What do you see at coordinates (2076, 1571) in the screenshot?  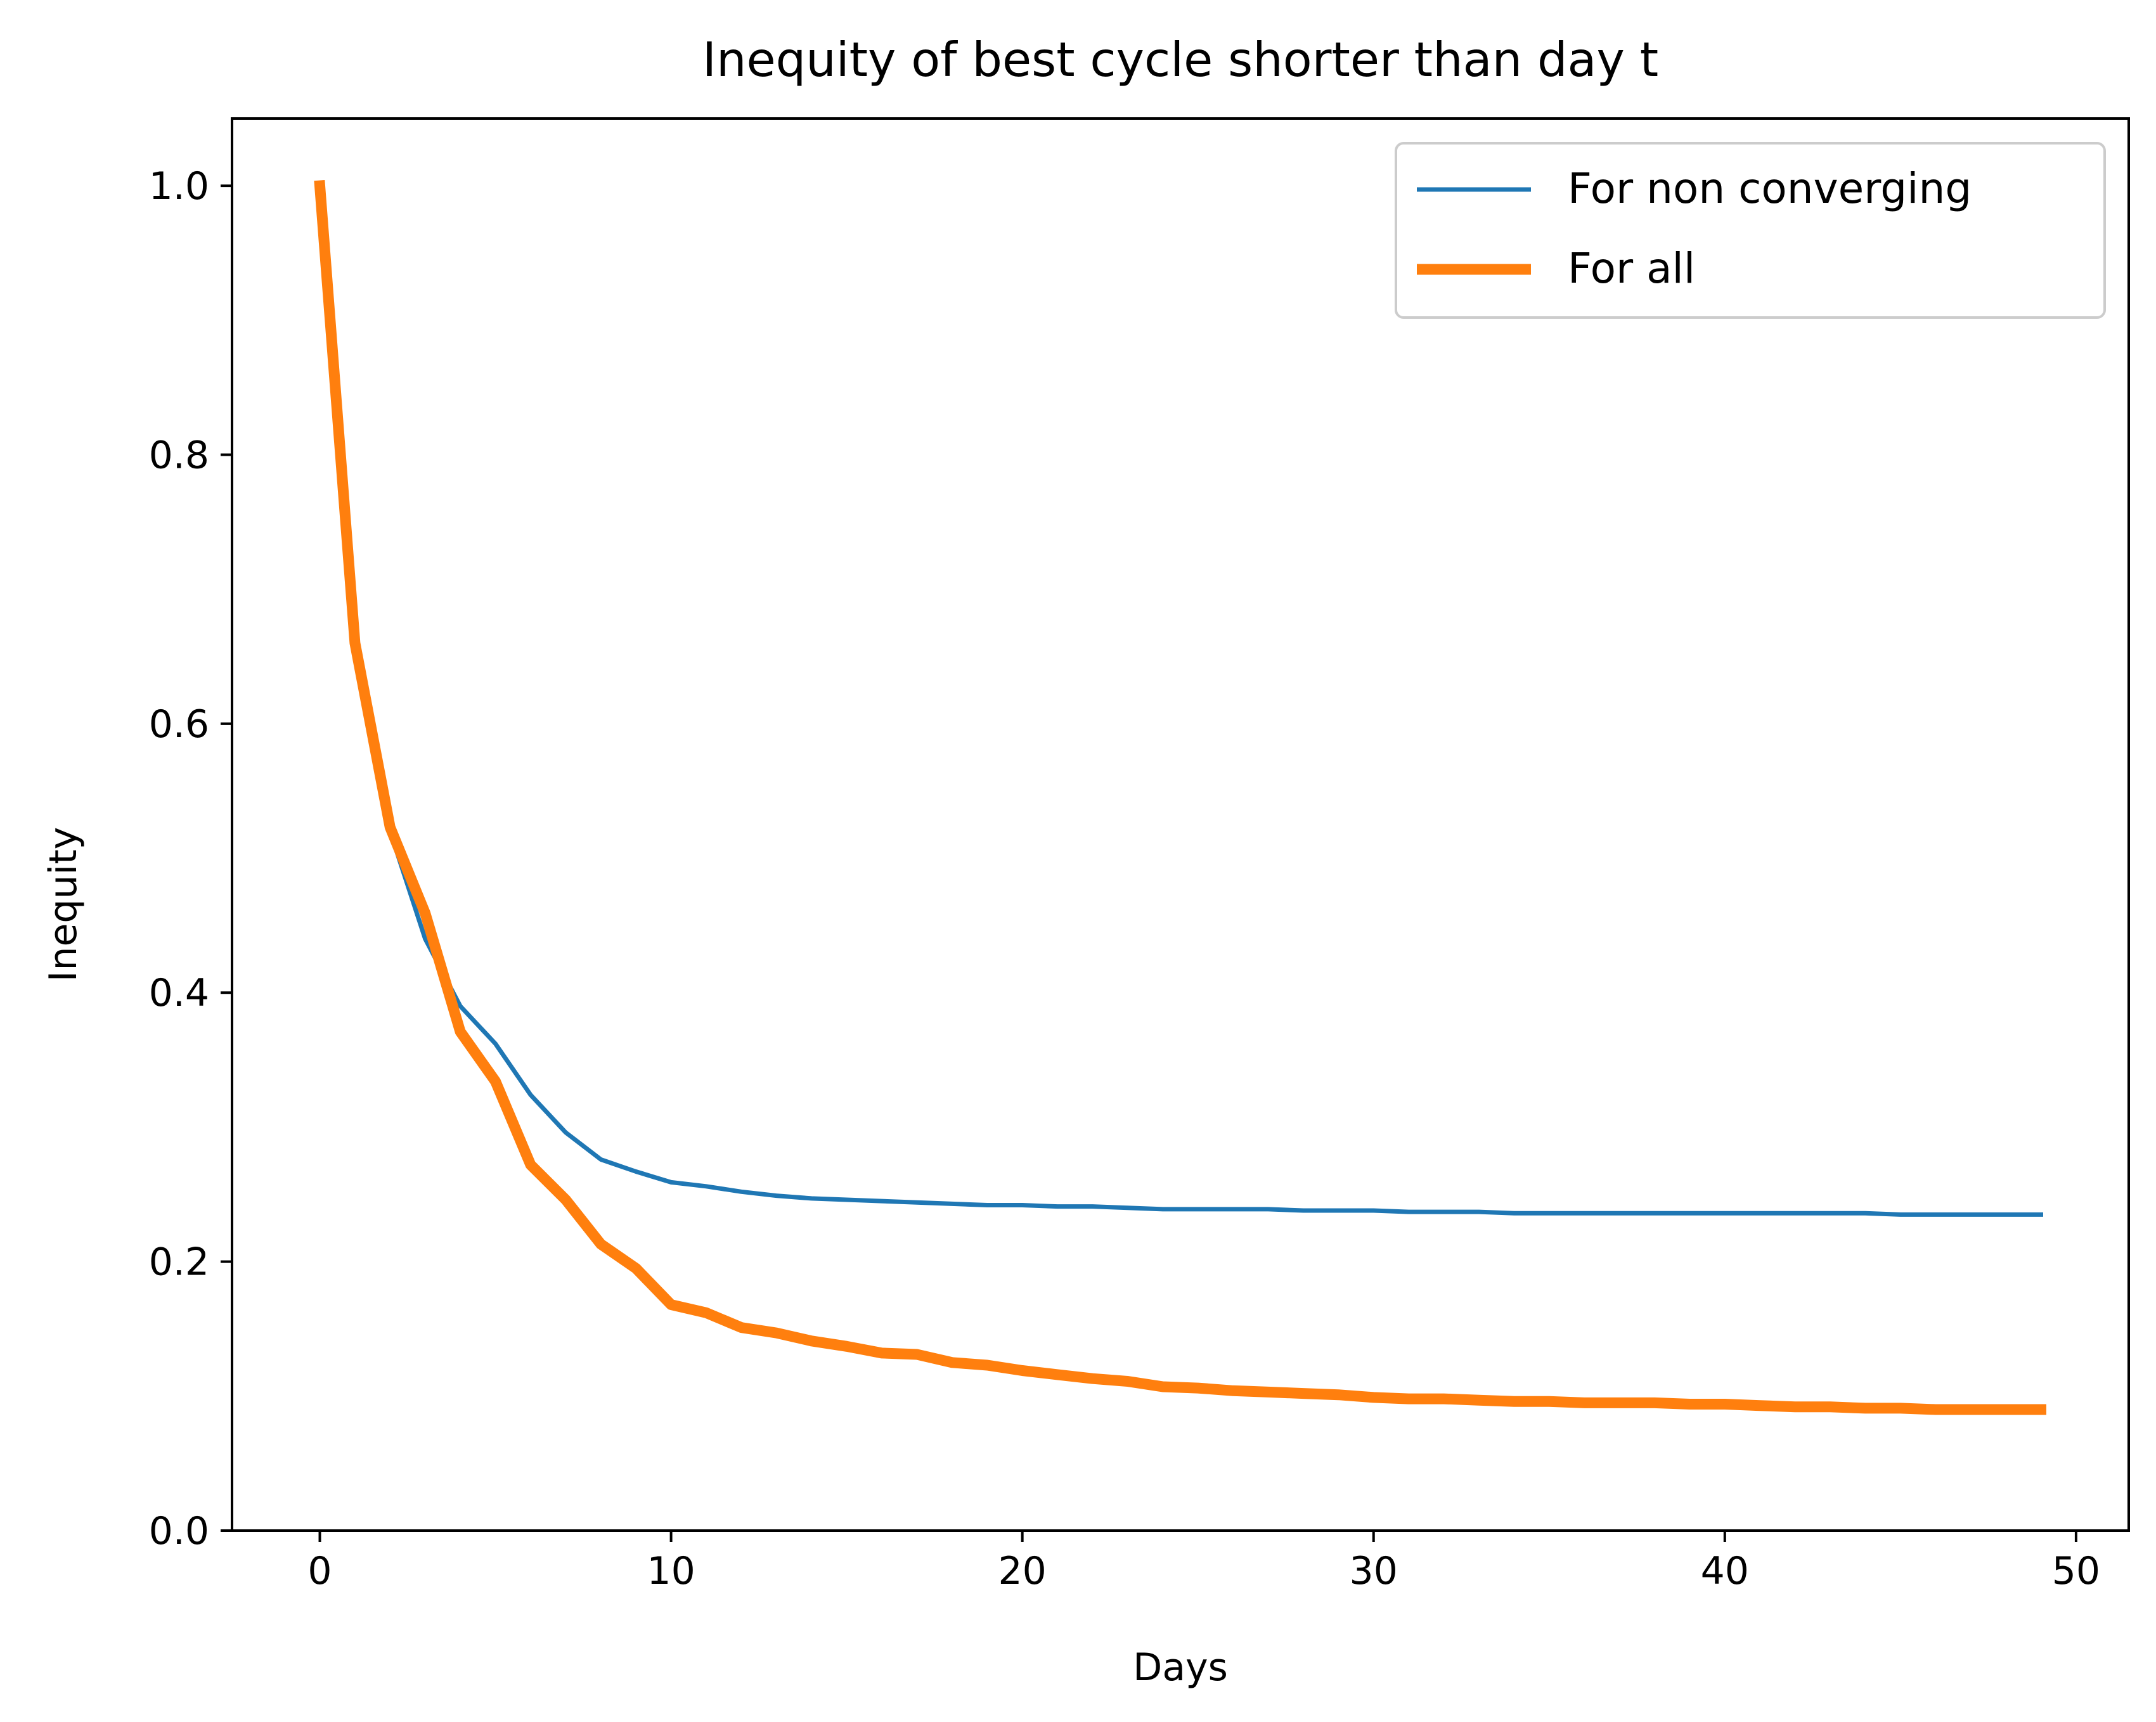 I see `x-tick-label: 50` at bounding box center [2076, 1571].